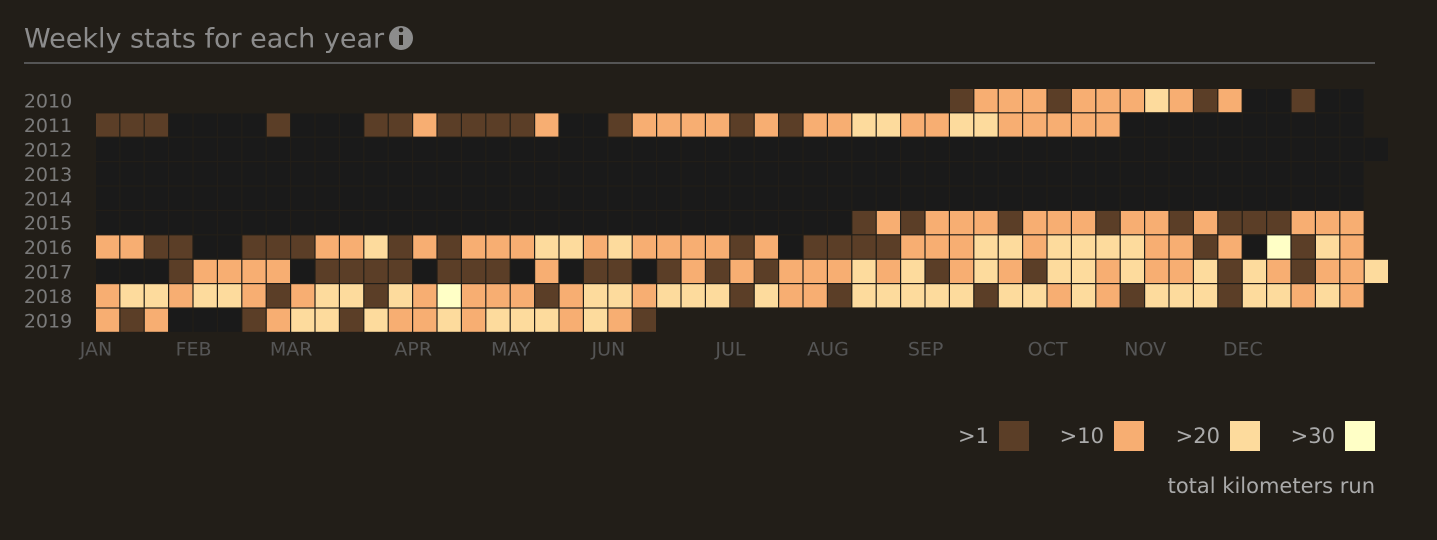 The height and width of the screenshot is (540, 1437). What do you see at coordinates (48, 151) in the screenshot?
I see `year-label: 2012` at bounding box center [48, 151].